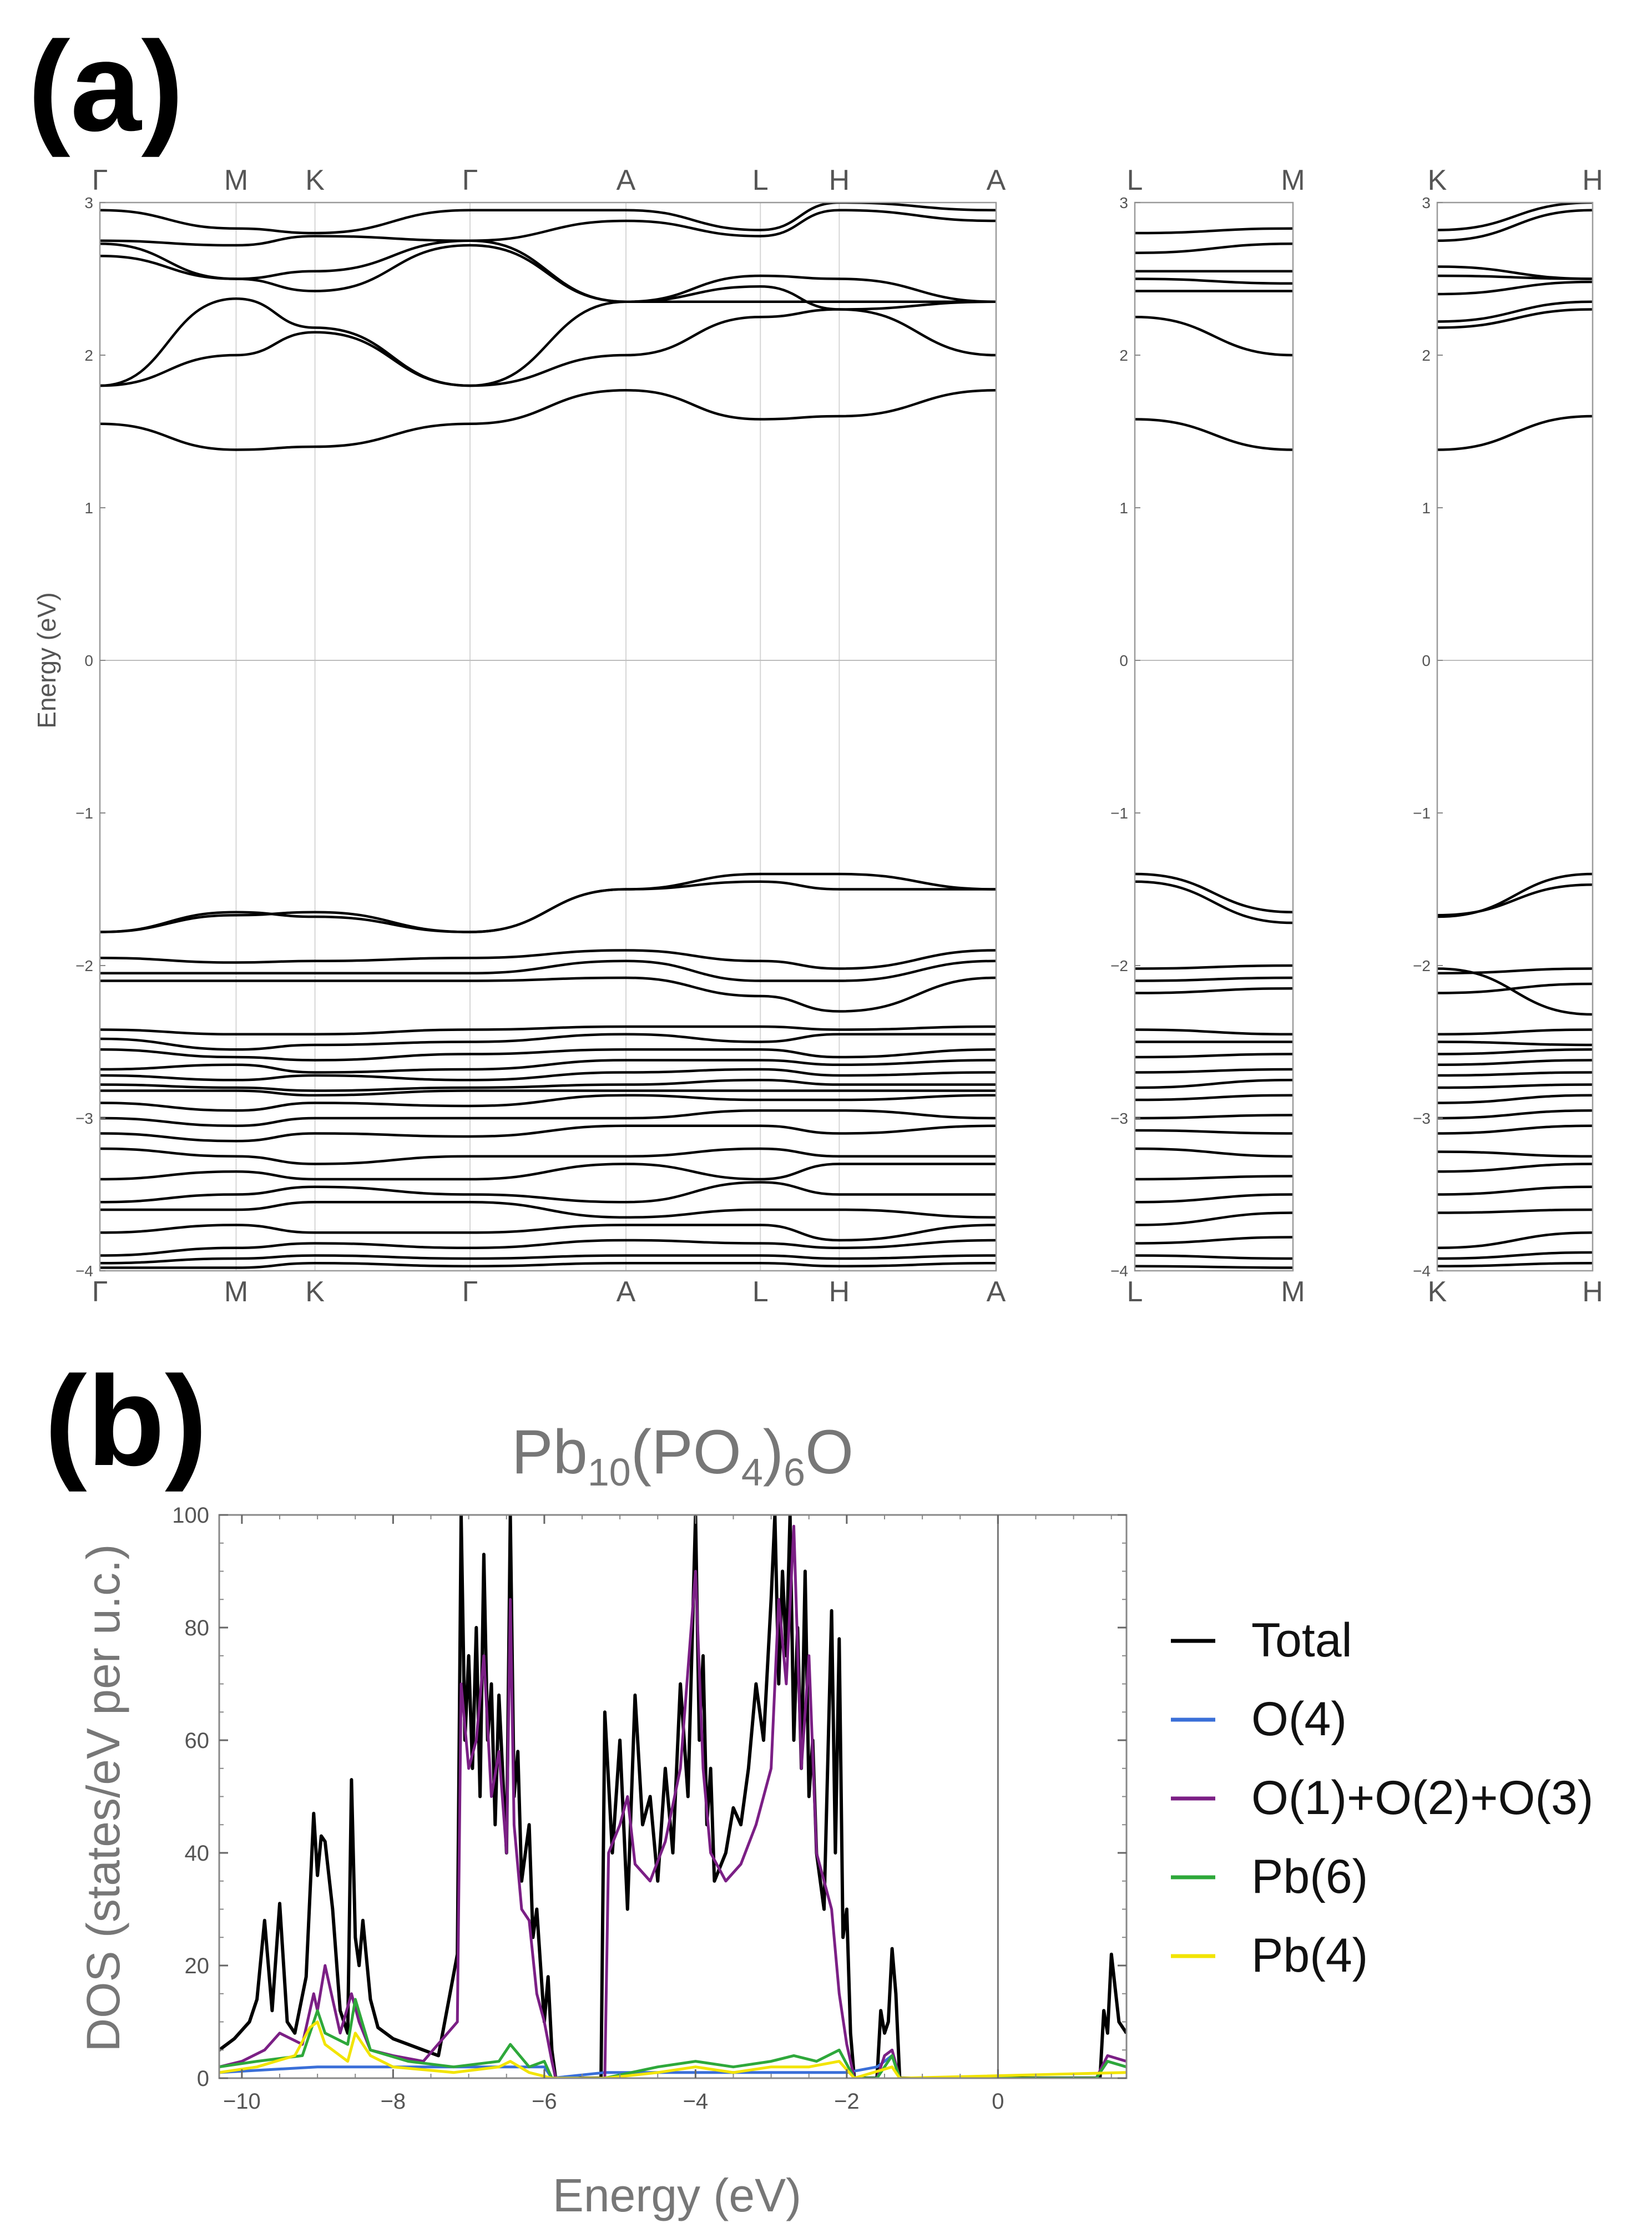 The image size is (1652, 2228). Describe the element at coordinates (126, 1421) in the screenshot. I see `panel-label-b: (b)` at that location.